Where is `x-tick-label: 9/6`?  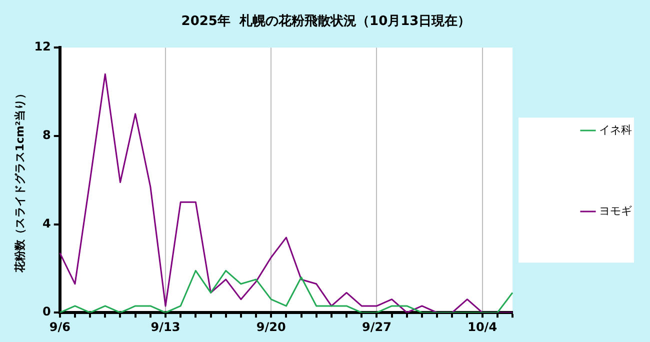
x-tick-label: 9/6 is located at coordinates (59, 327).